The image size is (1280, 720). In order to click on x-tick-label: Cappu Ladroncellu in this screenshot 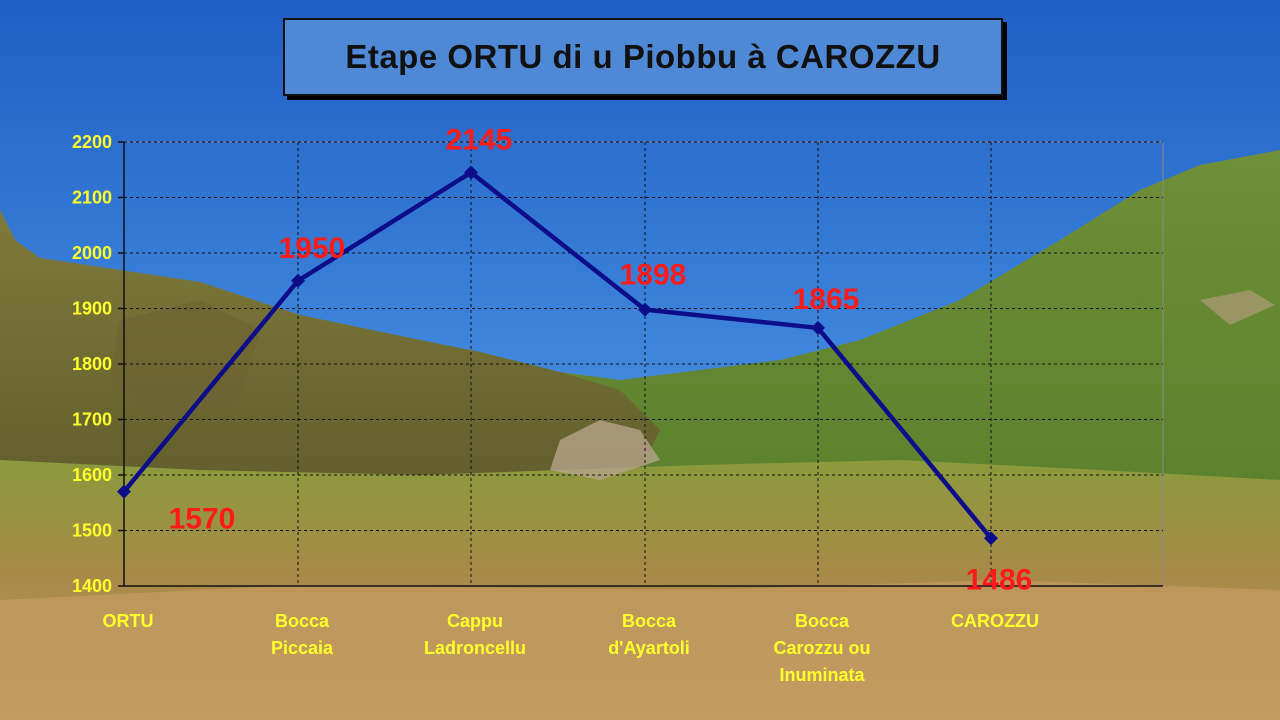, I will do `click(475, 634)`.